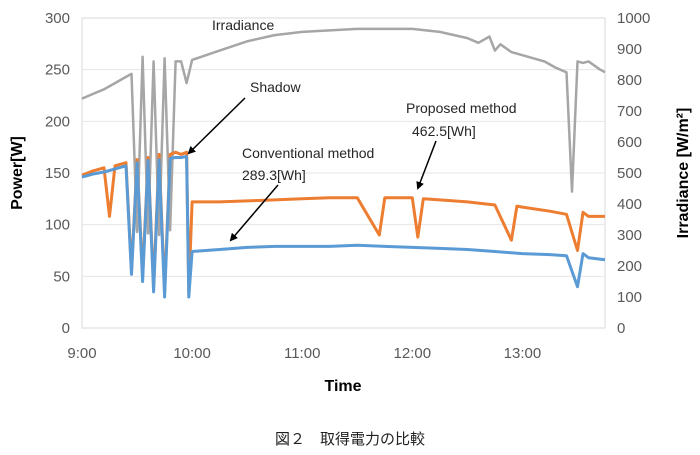  What do you see at coordinates (57, 70) in the screenshot?
I see `left-tick-label: 250` at bounding box center [57, 70].